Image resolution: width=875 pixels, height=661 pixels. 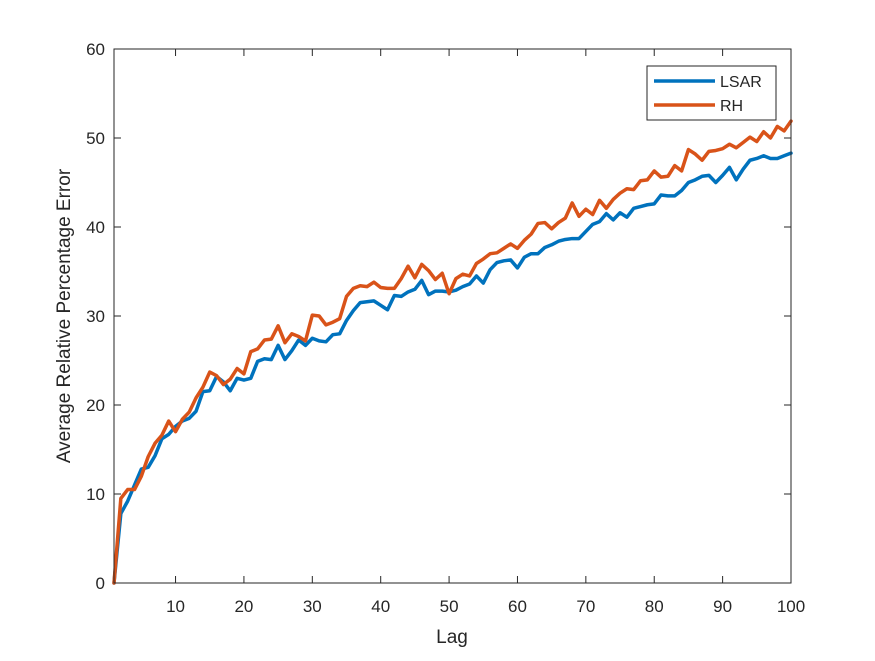 I want to click on y-tick-label: 20, so click(x=95, y=405).